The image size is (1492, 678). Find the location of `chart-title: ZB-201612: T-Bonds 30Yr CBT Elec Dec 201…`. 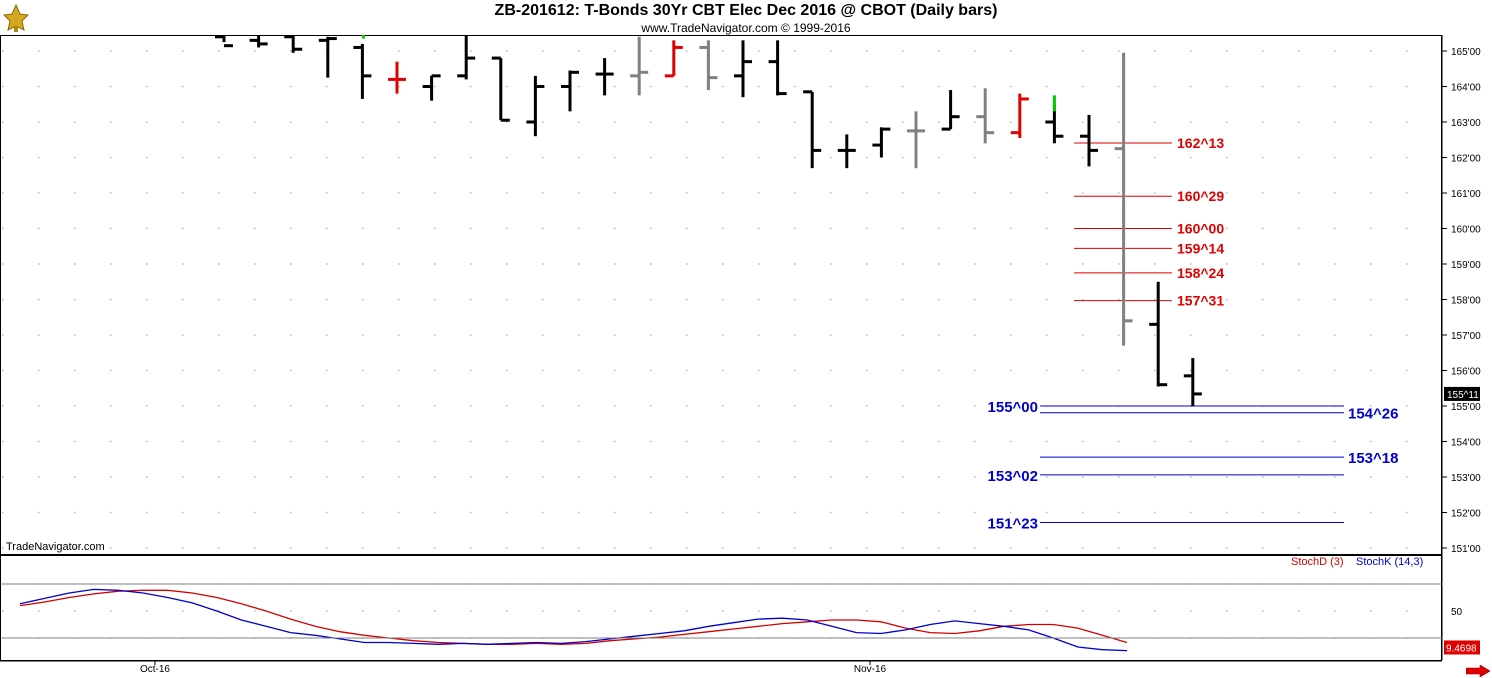

chart-title: ZB-201612: T-Bonds 30Yr CBT Elec Dec 201… is located at coordinates (746, 10).